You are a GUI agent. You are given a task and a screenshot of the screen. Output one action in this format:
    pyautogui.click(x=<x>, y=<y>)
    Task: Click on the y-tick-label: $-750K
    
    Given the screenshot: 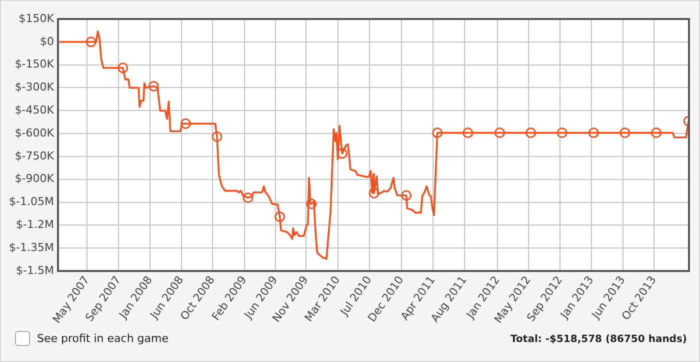 What is the action you would take?
    pyautogui.click(x=34, y=155)
    